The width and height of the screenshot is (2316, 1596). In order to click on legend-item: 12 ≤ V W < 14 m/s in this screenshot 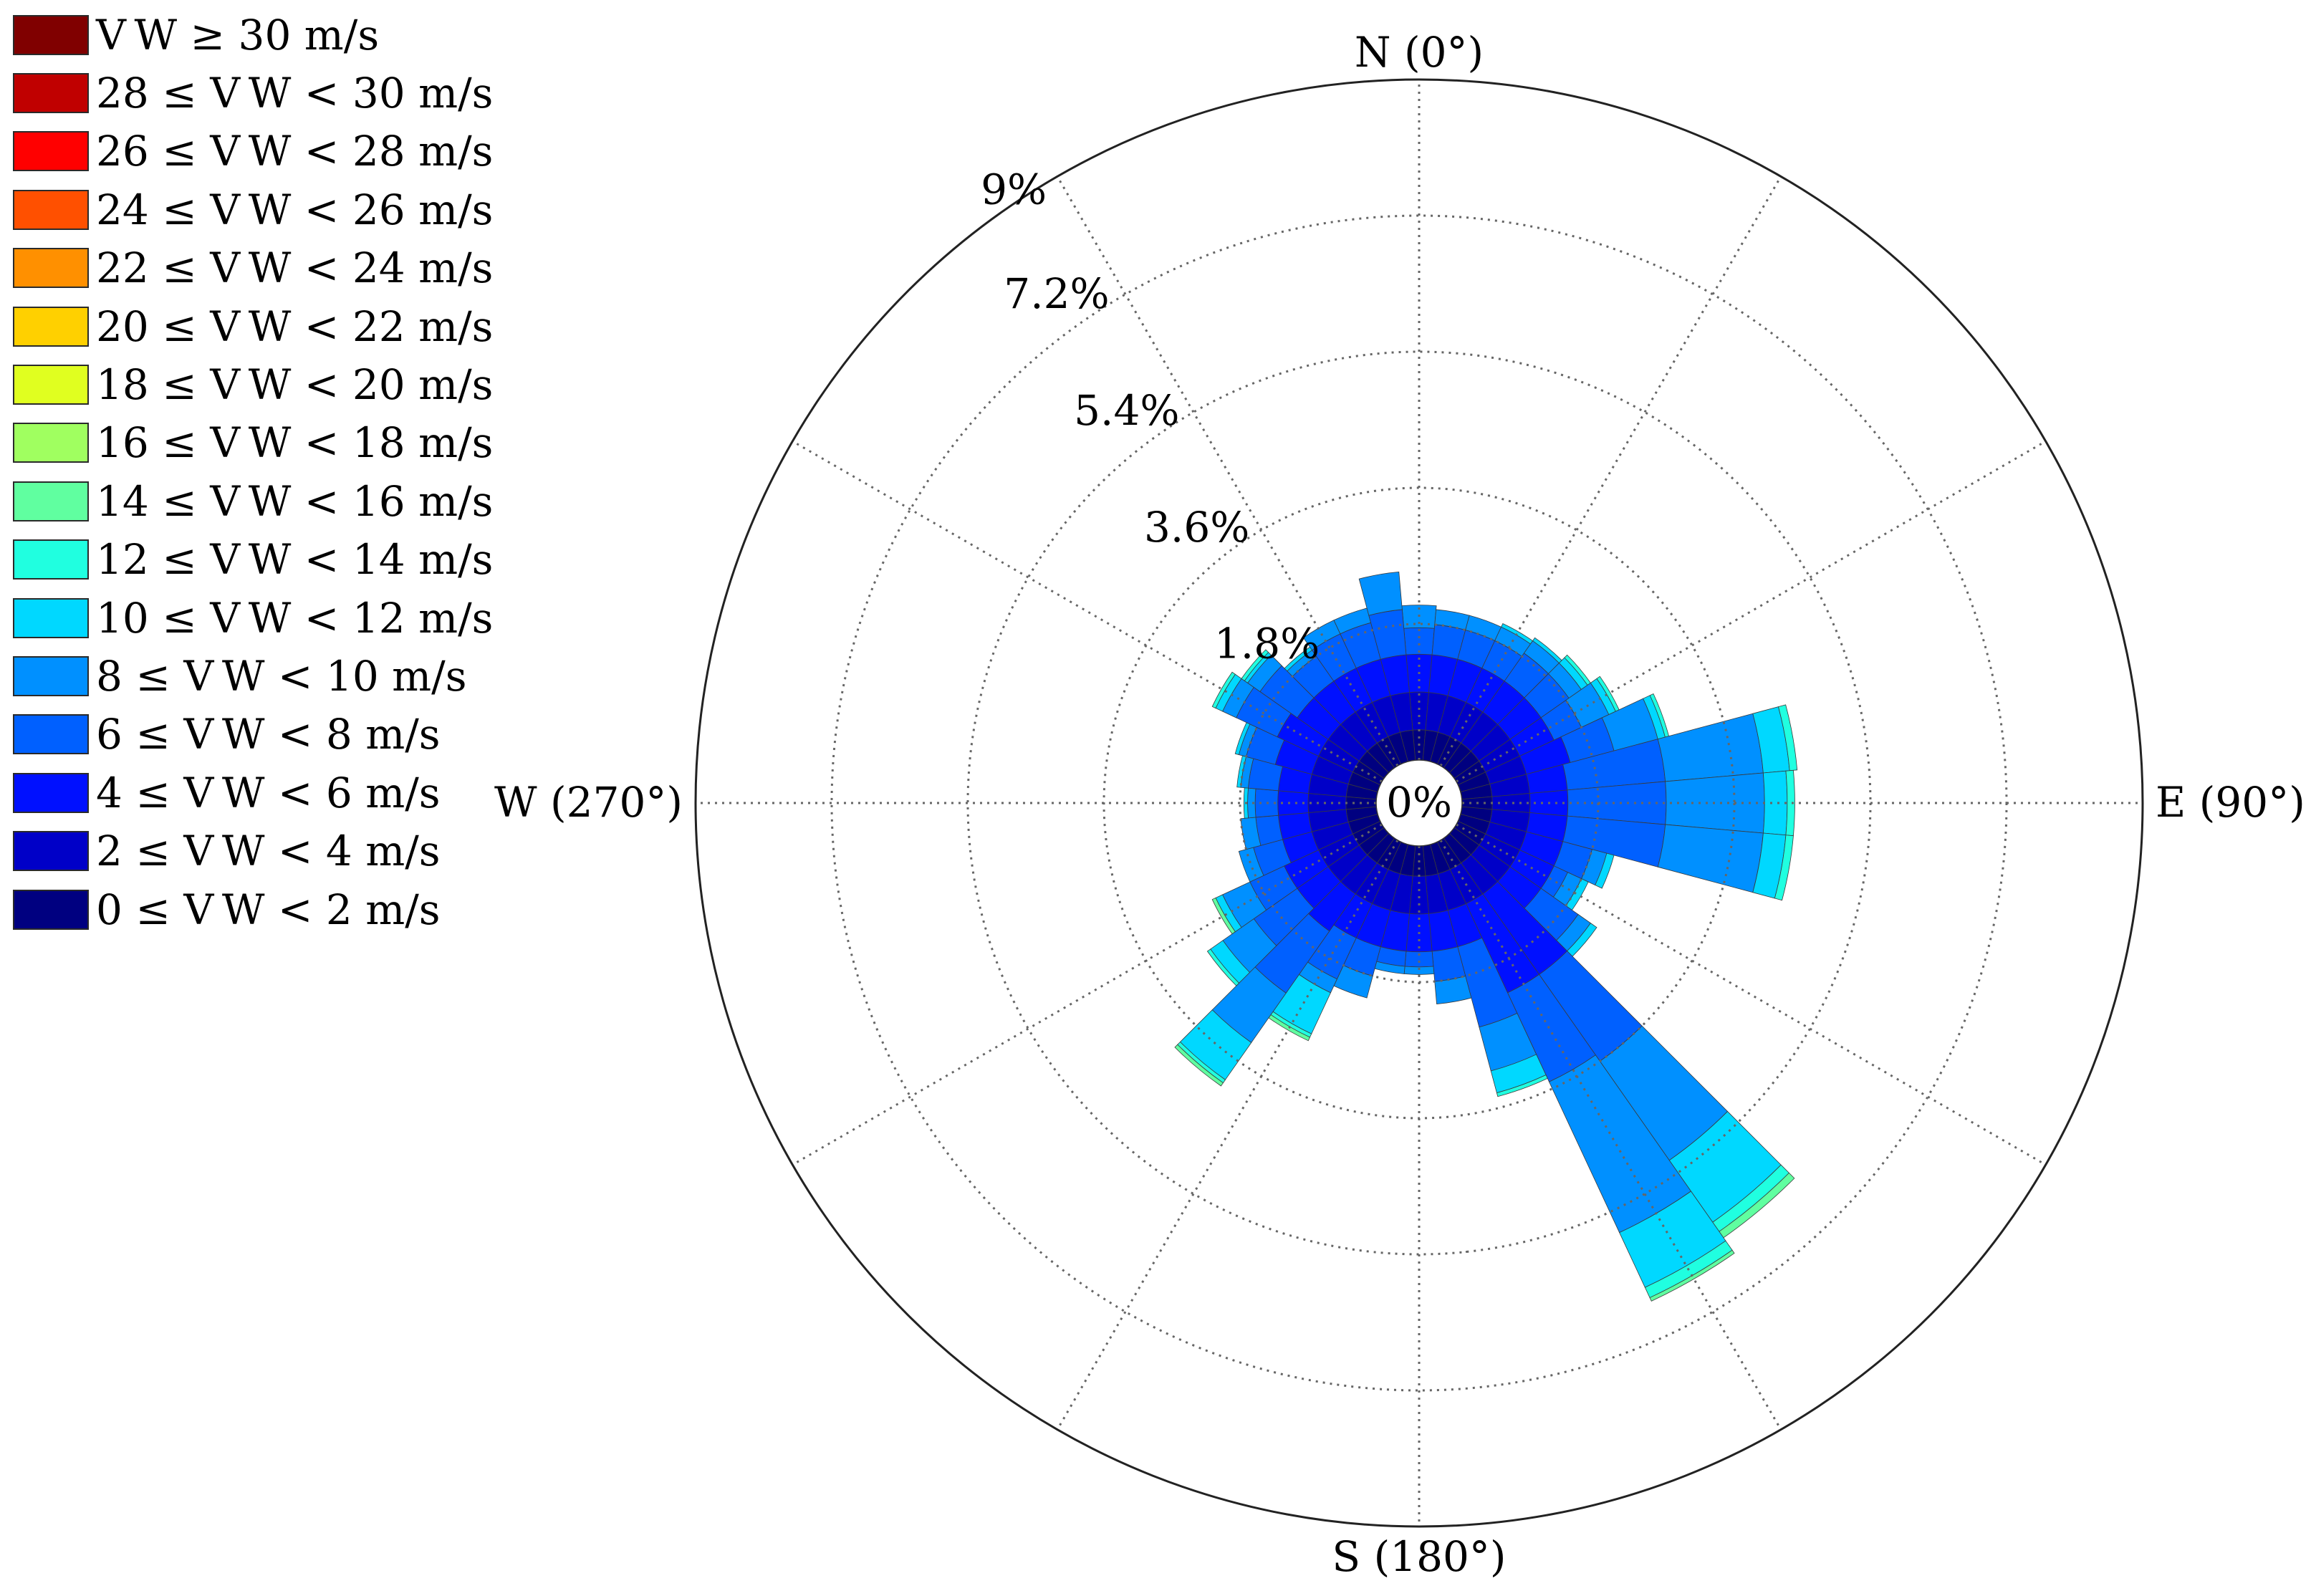, I will do `click(253, 560)`.